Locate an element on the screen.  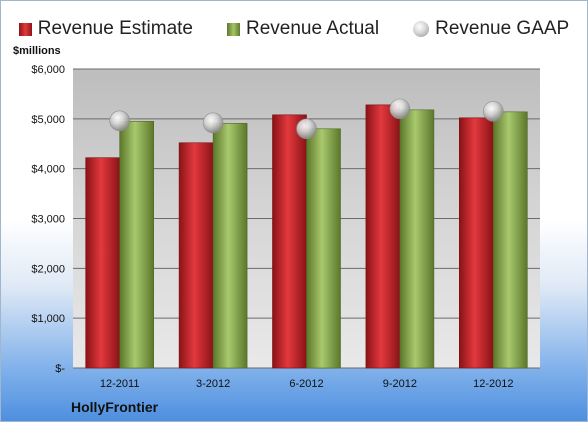
legend-label-revenue-actual: Revenue Actual is located at coordinates (313, 28).